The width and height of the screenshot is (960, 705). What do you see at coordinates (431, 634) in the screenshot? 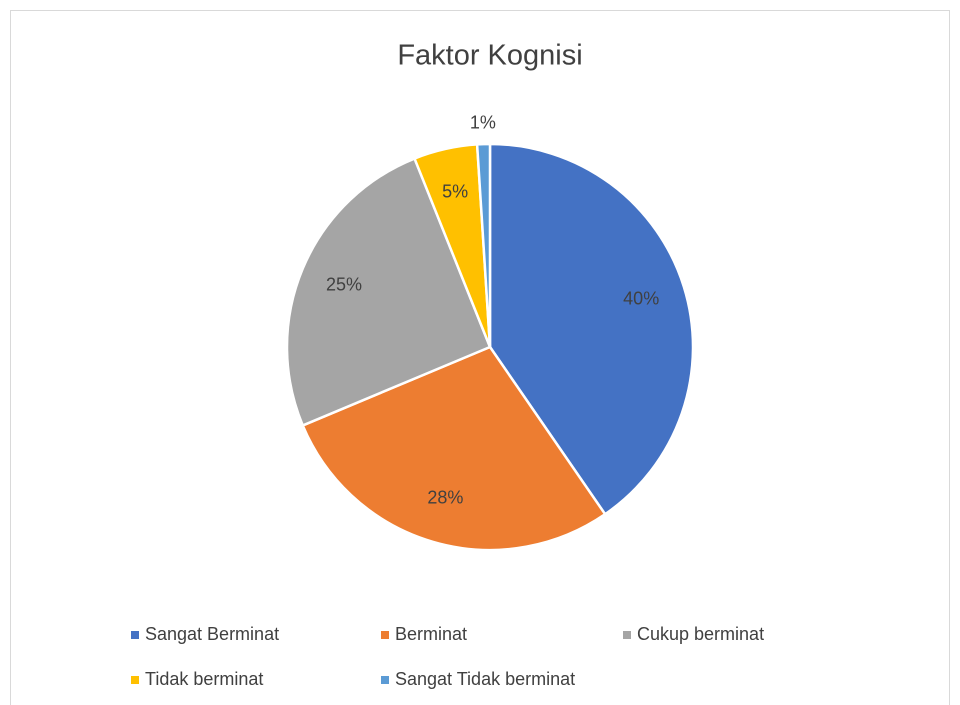
I see `legend-label: Berminat` at bounding box center [431, 634].